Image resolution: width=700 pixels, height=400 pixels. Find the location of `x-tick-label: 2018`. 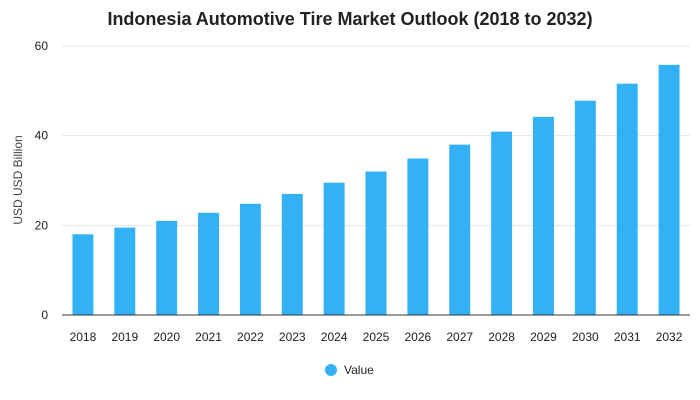

x-tick-label: 2018 is located at coordinates (83, 337).